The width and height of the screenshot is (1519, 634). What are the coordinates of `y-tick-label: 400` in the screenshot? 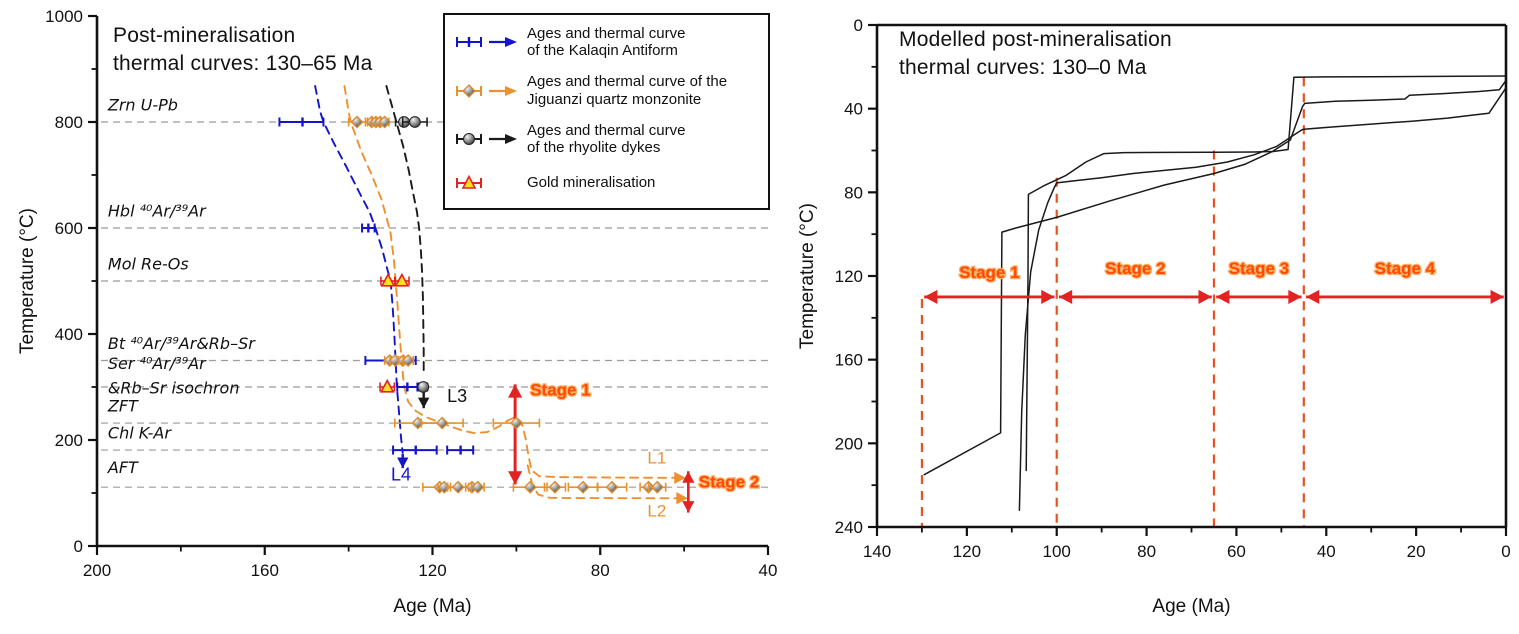 It's located at (69, 334).